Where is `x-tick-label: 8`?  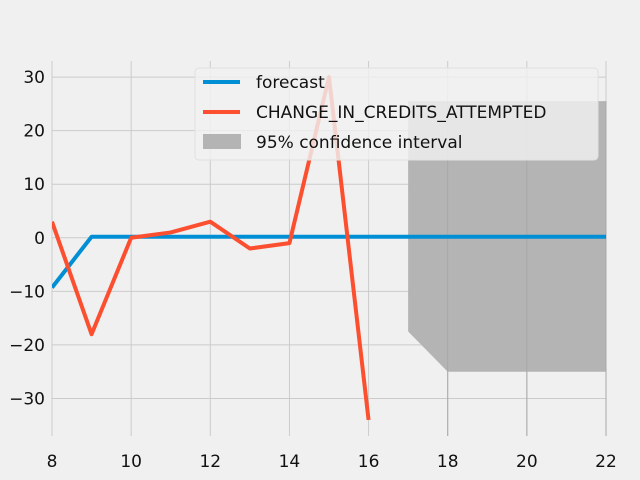 x-tick-label: 8 is located at coordinates (52, 462).